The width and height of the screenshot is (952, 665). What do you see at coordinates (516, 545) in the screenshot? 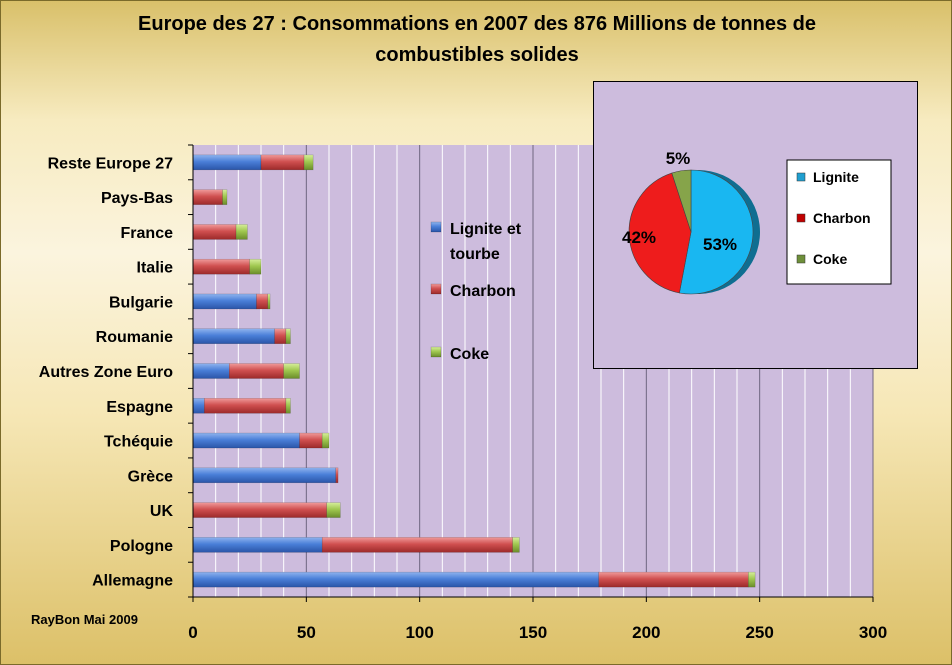
I see `bar-pologne-coke` at bounding box center [516, 545].